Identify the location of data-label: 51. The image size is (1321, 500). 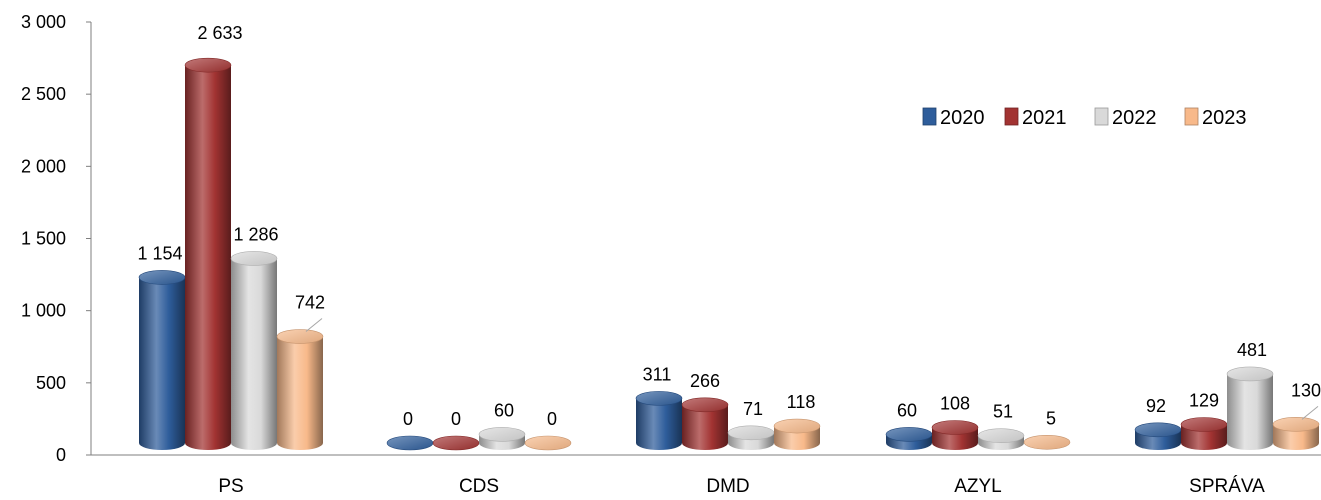
(1003, 412).